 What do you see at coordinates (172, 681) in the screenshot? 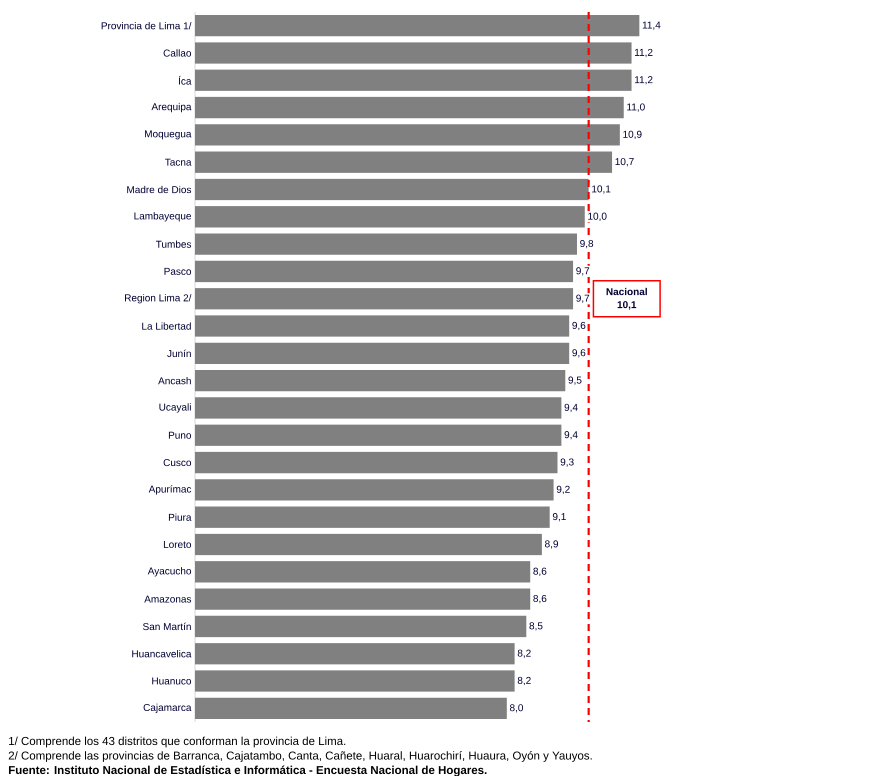
I see `y-tick-label: Huanuco` at bounding box center [172, 681].